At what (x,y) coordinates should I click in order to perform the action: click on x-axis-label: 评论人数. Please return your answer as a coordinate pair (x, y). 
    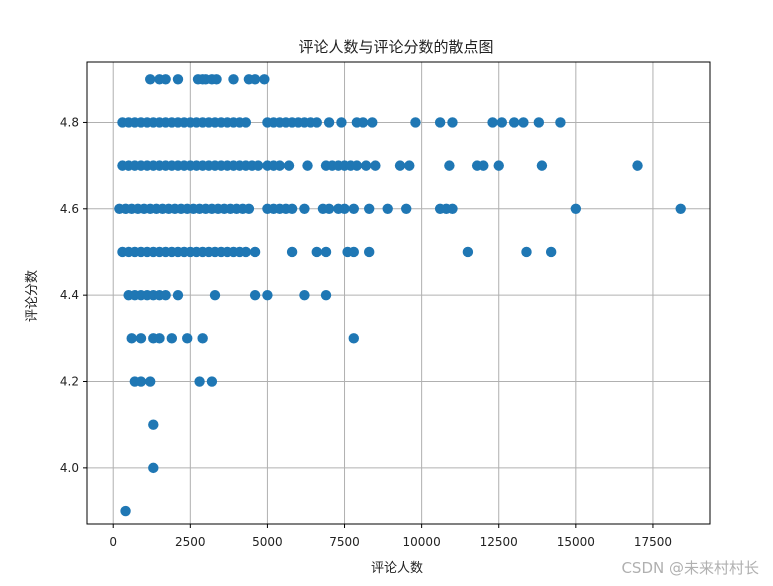
    Looking at the image, I should click on (397, 568).